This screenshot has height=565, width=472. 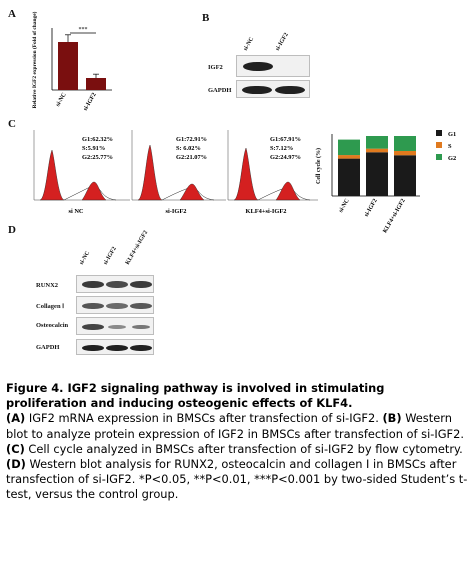 What do you see at coordinates (285, 157) in the screenshot?
I see `hist-3-g2: G2:24.97%` at bounding box center [285, 157].